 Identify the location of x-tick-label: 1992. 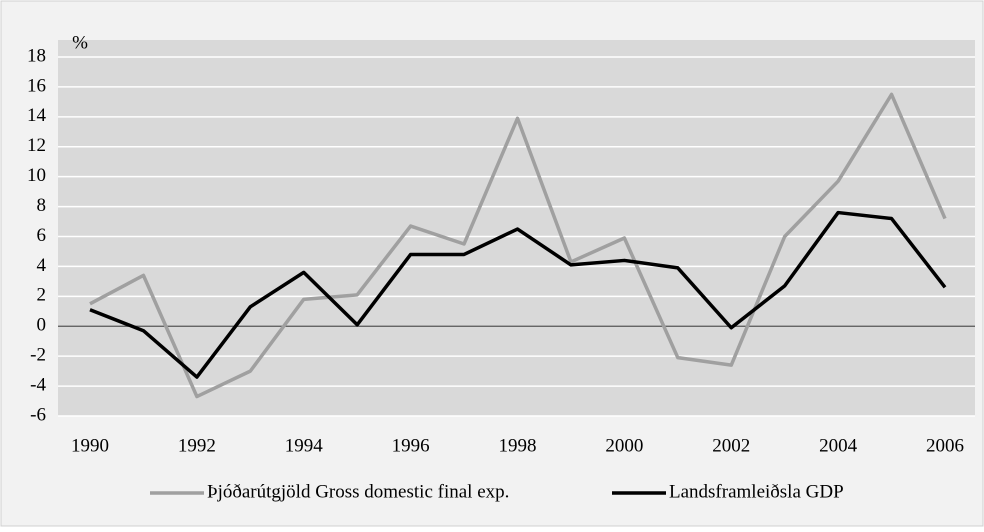
(197, 445).